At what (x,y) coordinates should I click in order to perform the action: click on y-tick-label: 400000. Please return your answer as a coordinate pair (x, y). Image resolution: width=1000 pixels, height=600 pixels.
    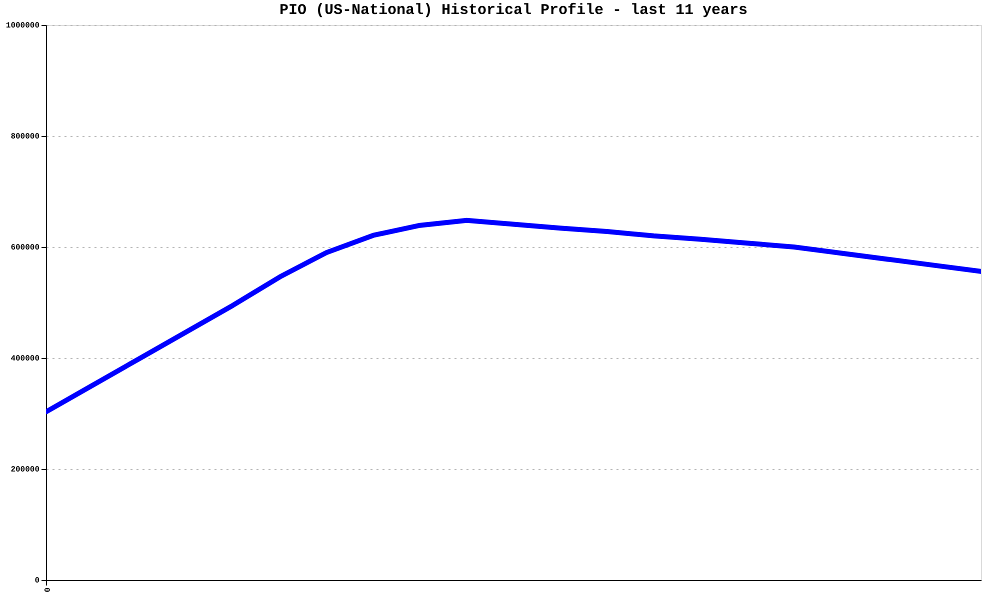
    Looking at the image, I should click on (25, 359).